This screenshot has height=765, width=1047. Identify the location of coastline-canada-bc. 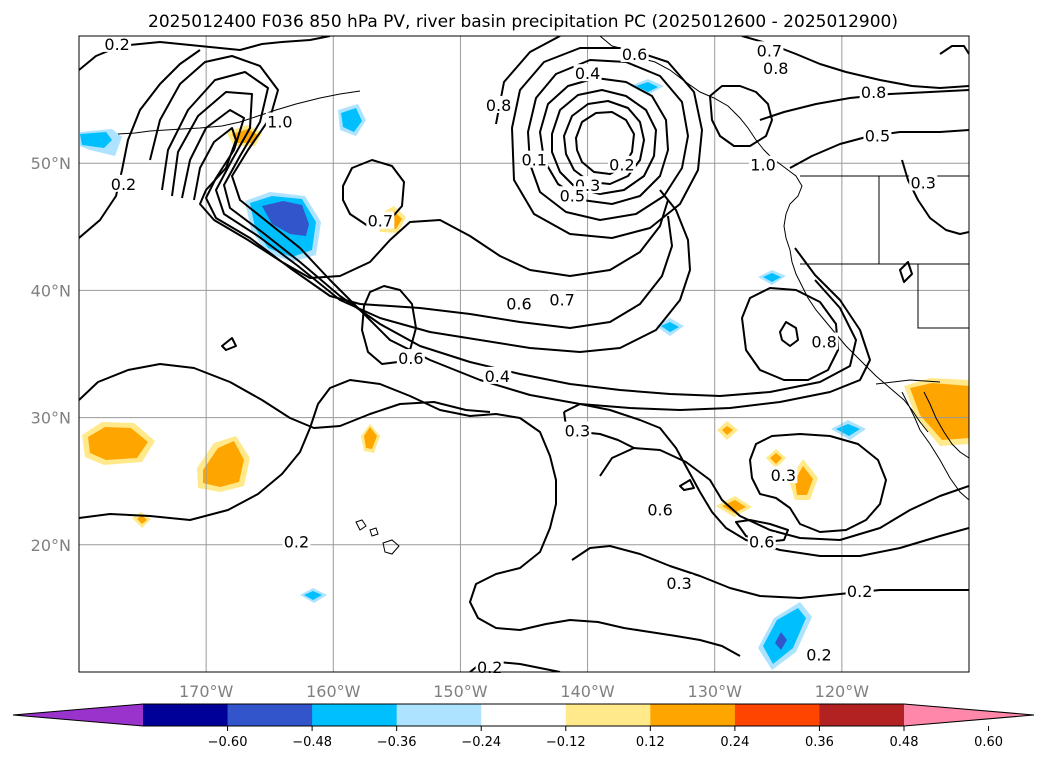
(793, 210).